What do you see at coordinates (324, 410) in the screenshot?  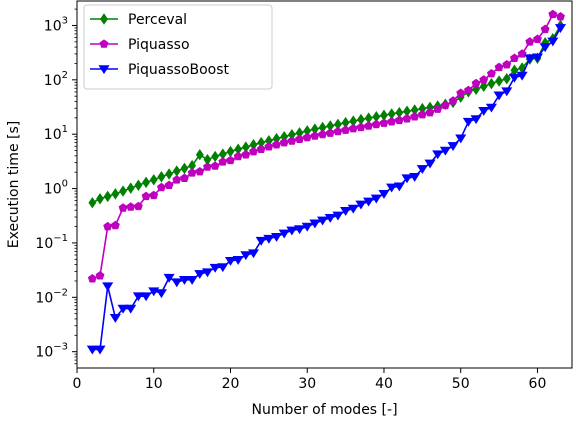 I see `x-axis-title: Number of modes [-]` at bounding box center [324, 410].